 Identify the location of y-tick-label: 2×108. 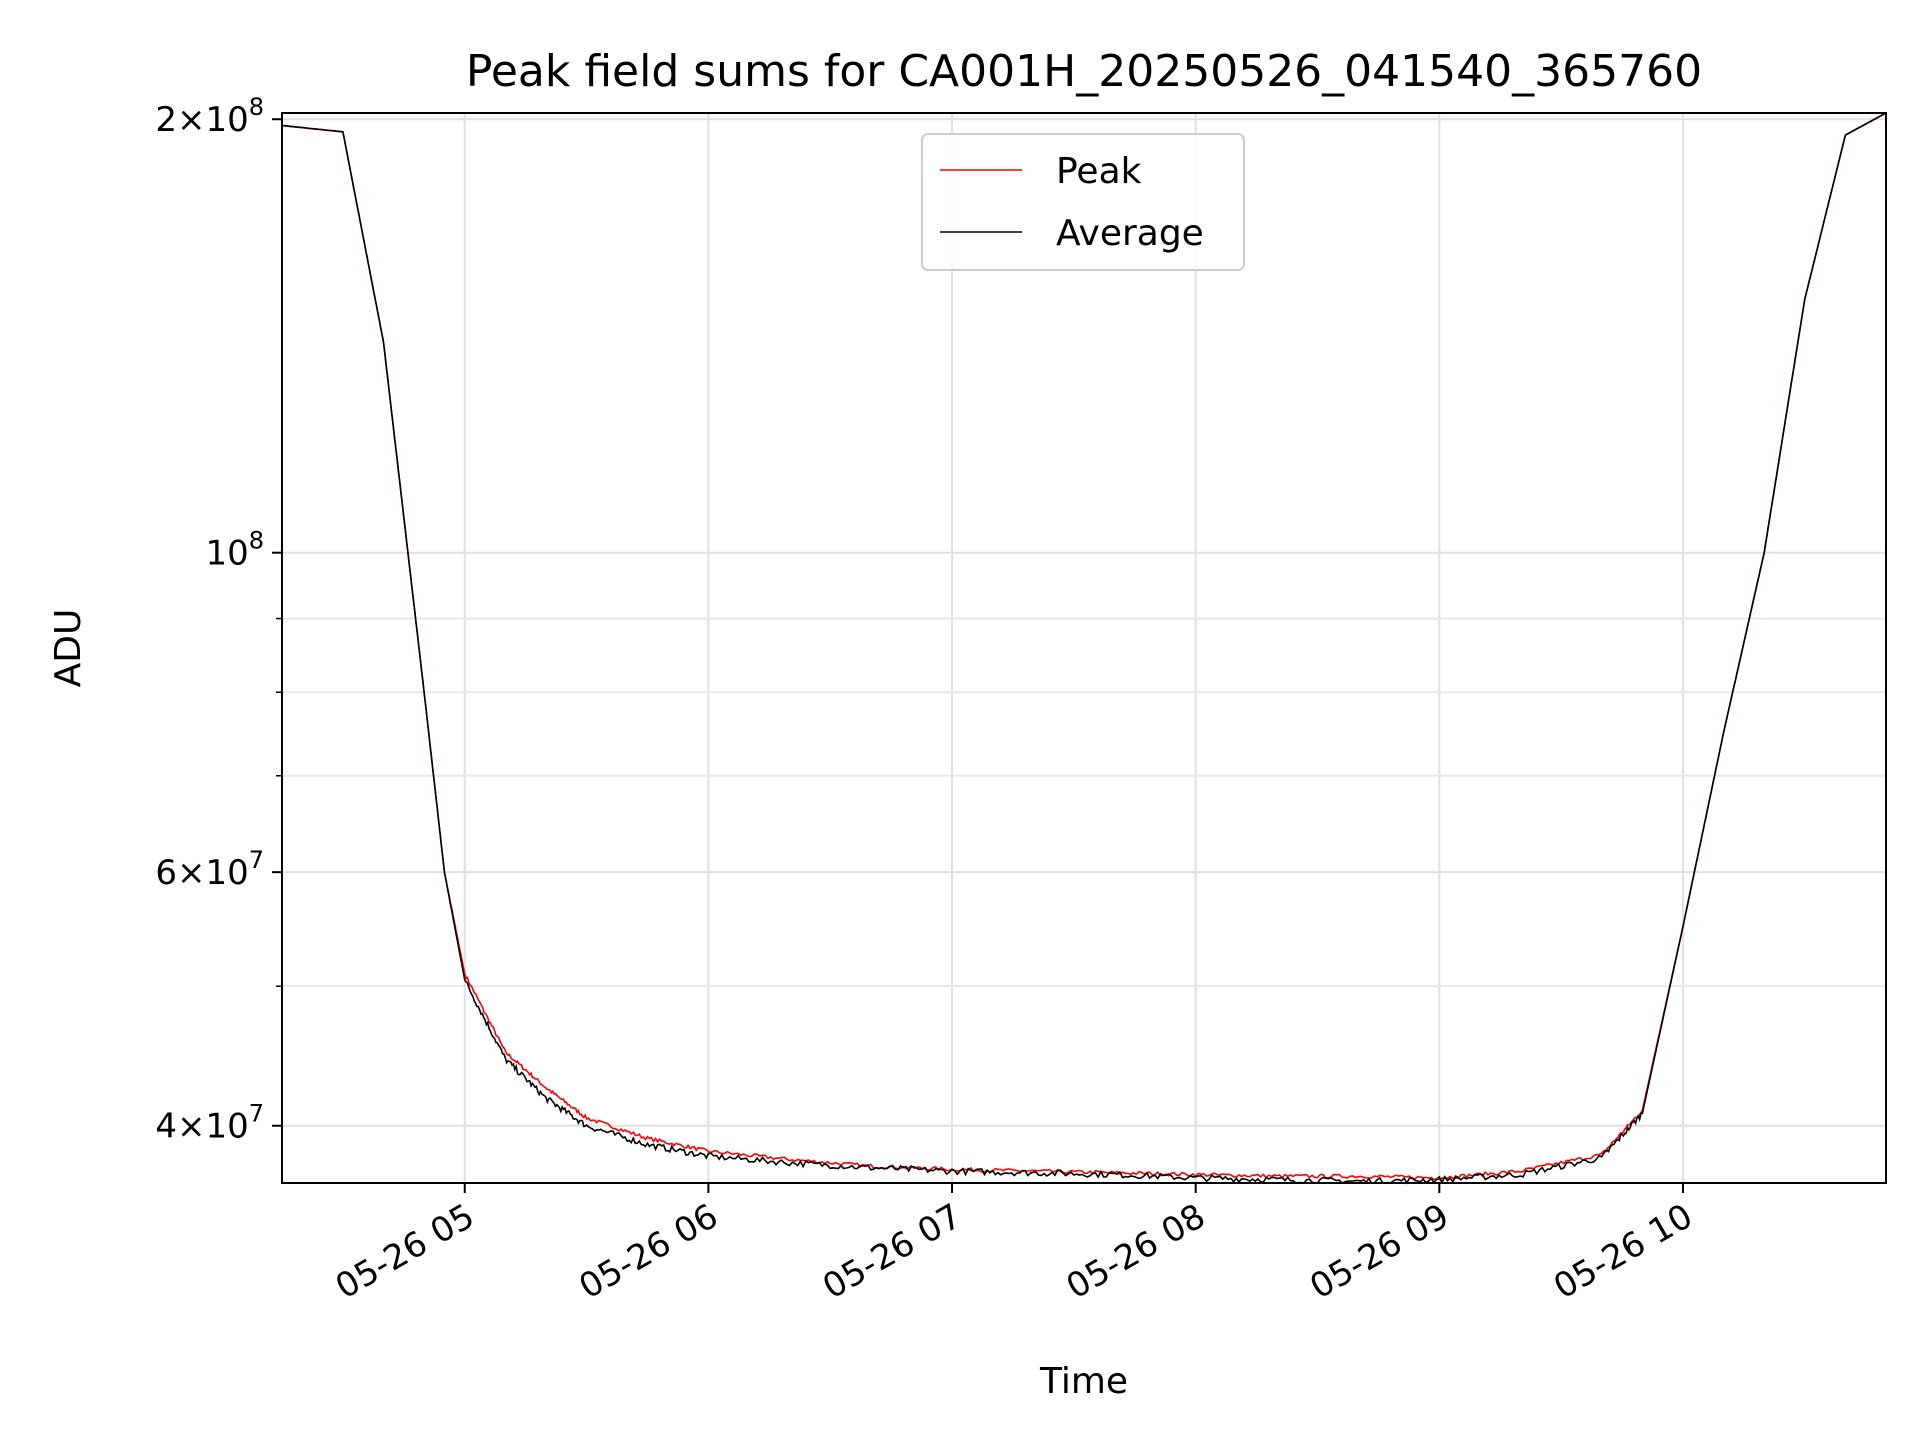
(209, 116).